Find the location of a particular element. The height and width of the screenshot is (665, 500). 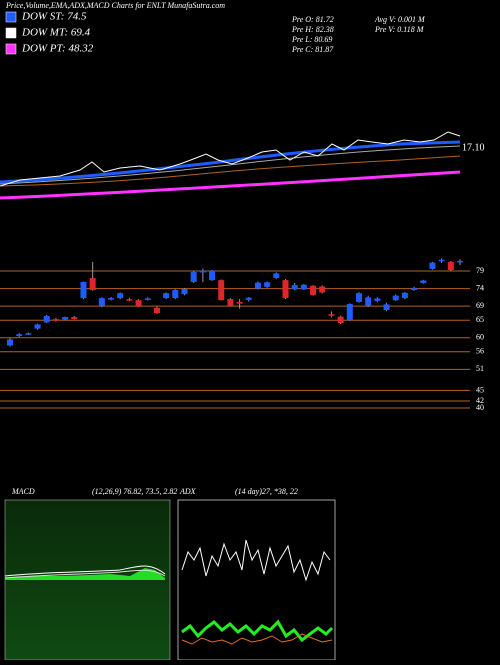

adx-title: ADX is located at coordinates (188, 491).